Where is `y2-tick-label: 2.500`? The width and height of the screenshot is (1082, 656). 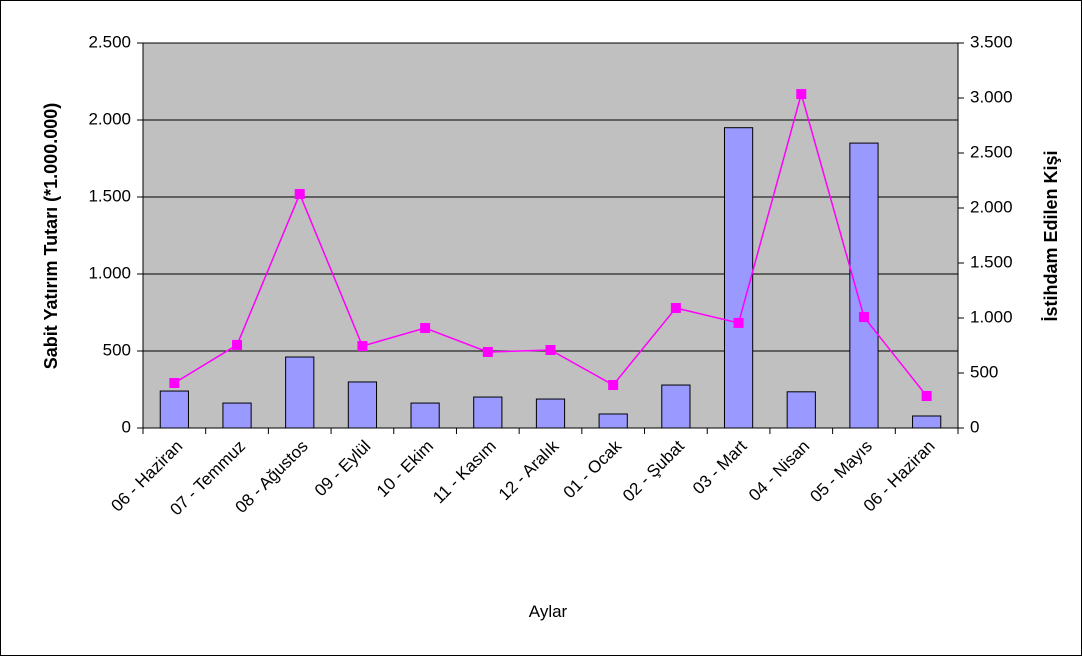 y2-tick-label: 2.500 is located at coordinates (991, 151).